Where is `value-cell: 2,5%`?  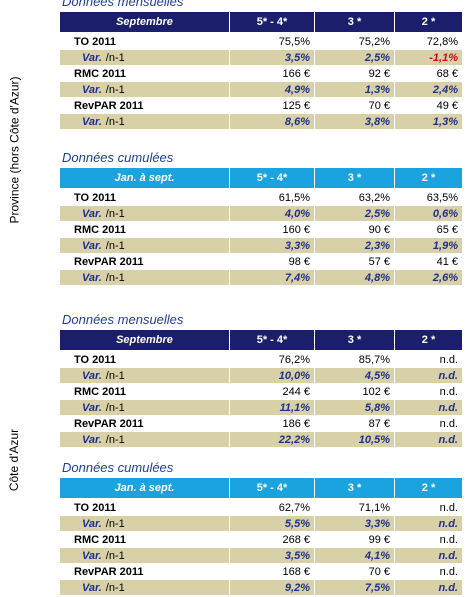 value-cell: 2,5% is located at coordinates (355, 214).